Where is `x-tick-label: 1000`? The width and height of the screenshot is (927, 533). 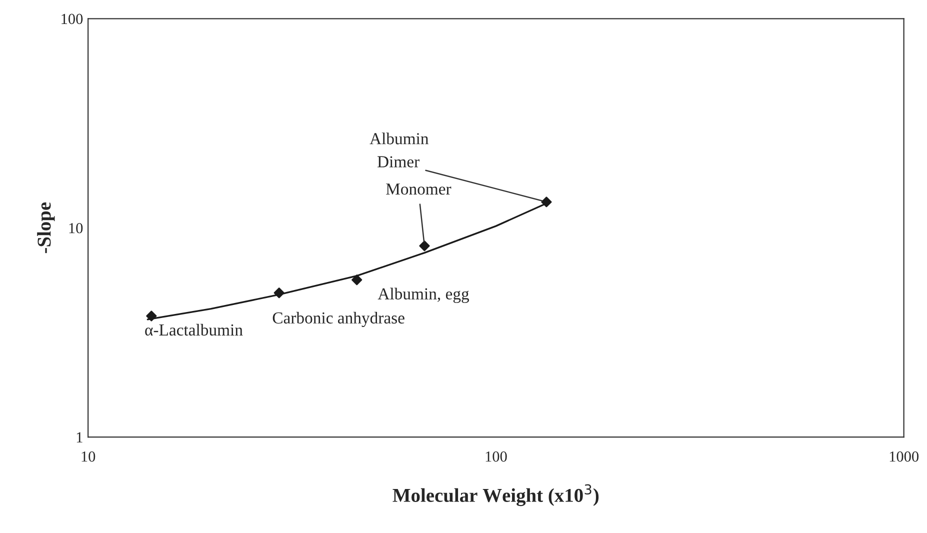
x-tick-label: 1000 is located at coordinates (904, 456).